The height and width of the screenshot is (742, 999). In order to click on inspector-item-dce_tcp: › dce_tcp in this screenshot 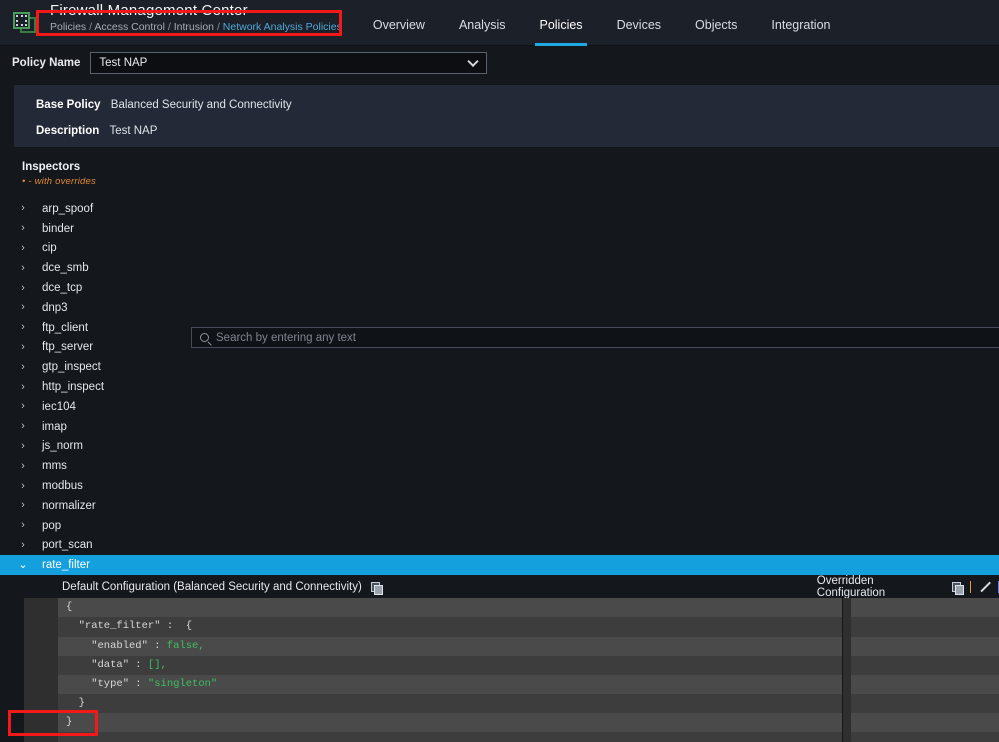, I will do `click(499, 288)`.